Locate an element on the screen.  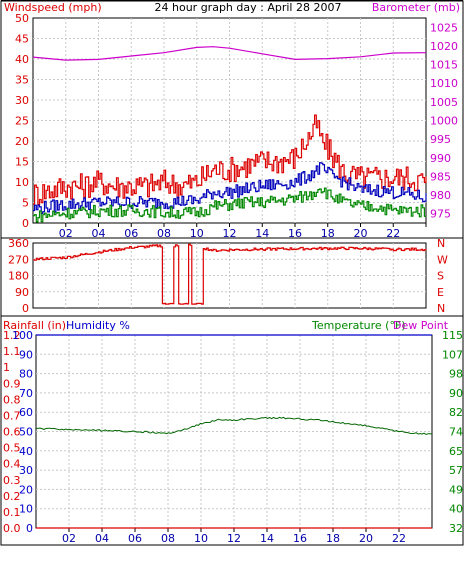
windspeed-tick-label: 15 is located at coordinates (22, 162).